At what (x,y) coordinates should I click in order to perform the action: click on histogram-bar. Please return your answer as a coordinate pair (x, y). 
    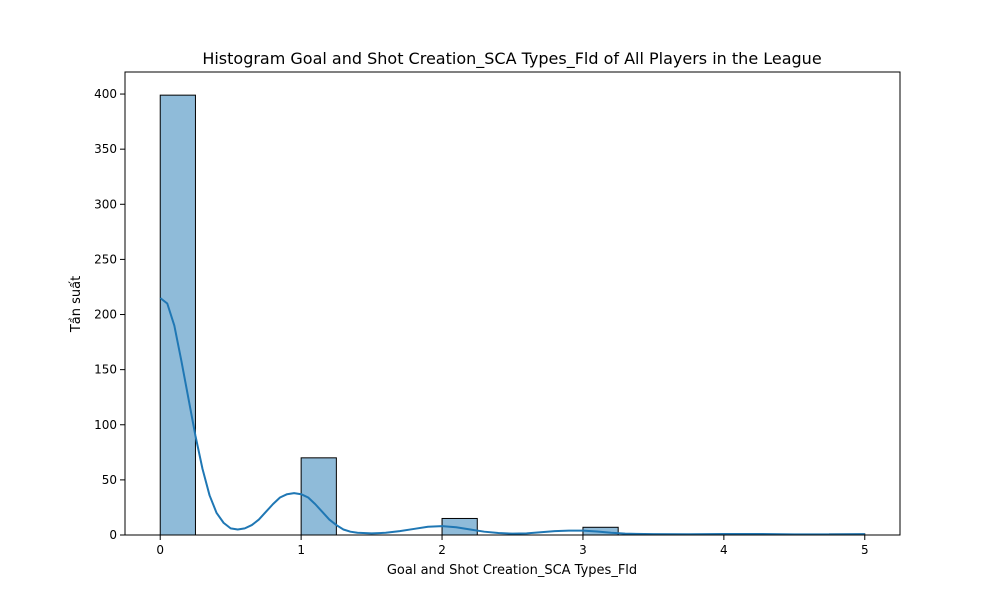
    Looking at the image, I should click on (177, 315).